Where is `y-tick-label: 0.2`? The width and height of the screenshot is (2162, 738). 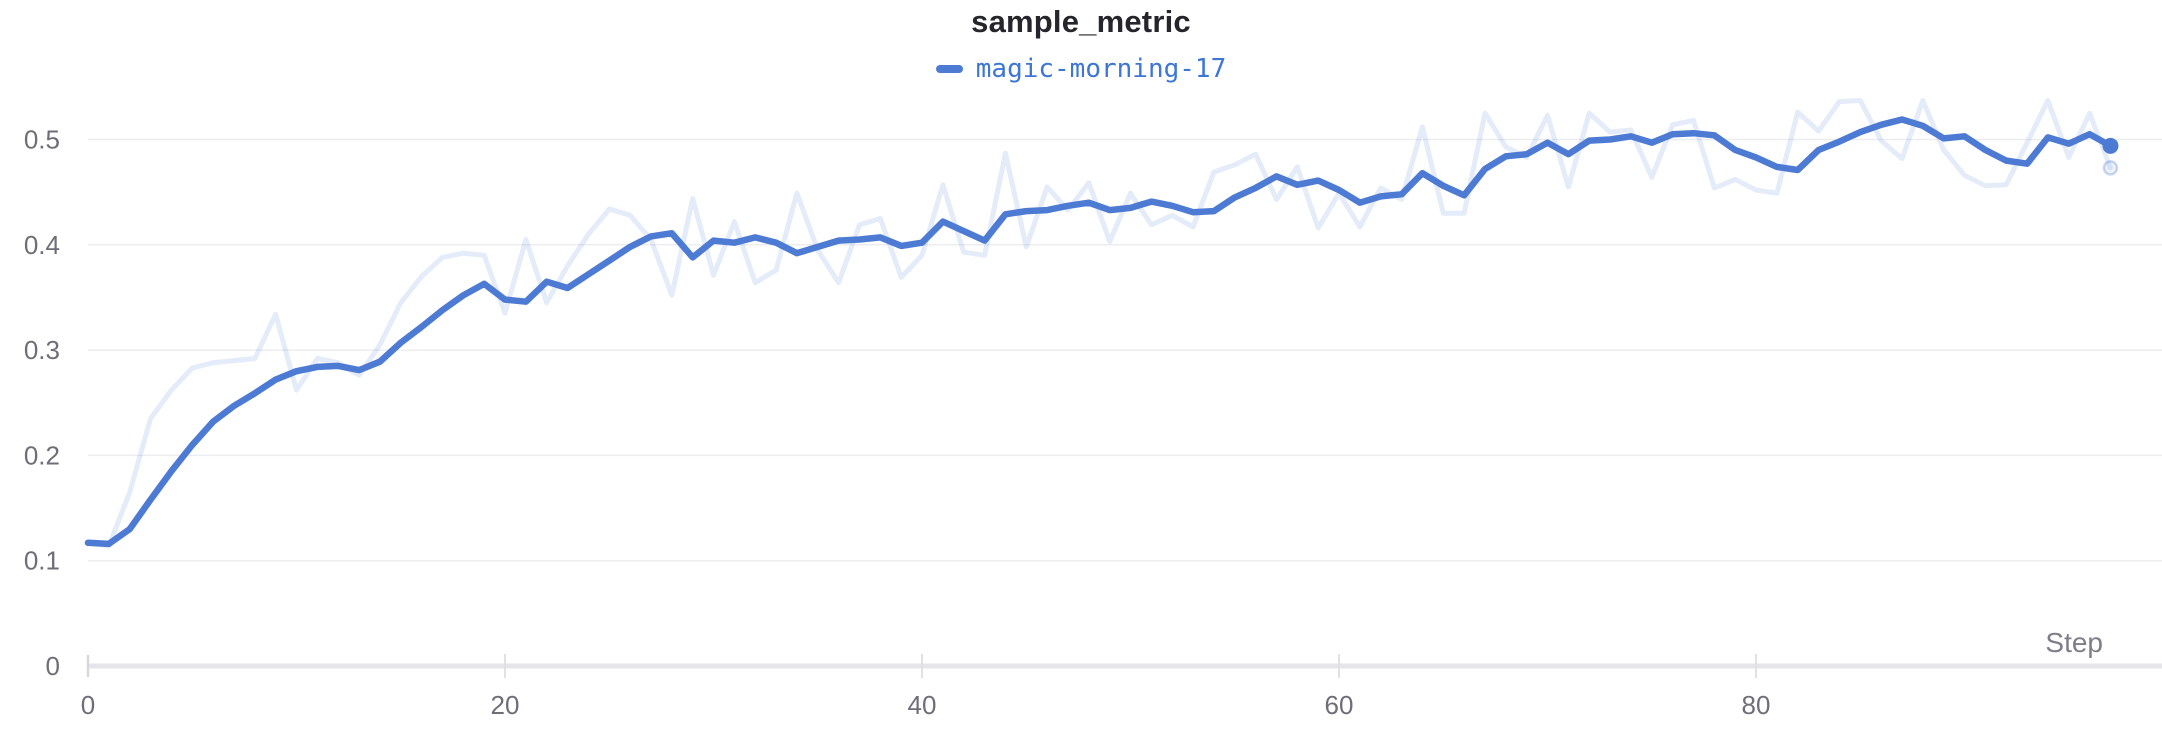 y-tick-label: 0.2 is located at coordinates (42, 455).